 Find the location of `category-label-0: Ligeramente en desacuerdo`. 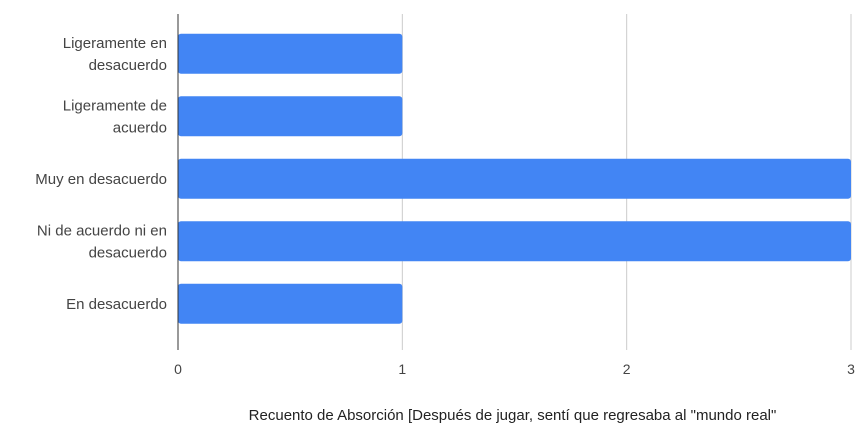

category-label-0: Ligeramente en desacuerdo is located at coordinates (115, 54).